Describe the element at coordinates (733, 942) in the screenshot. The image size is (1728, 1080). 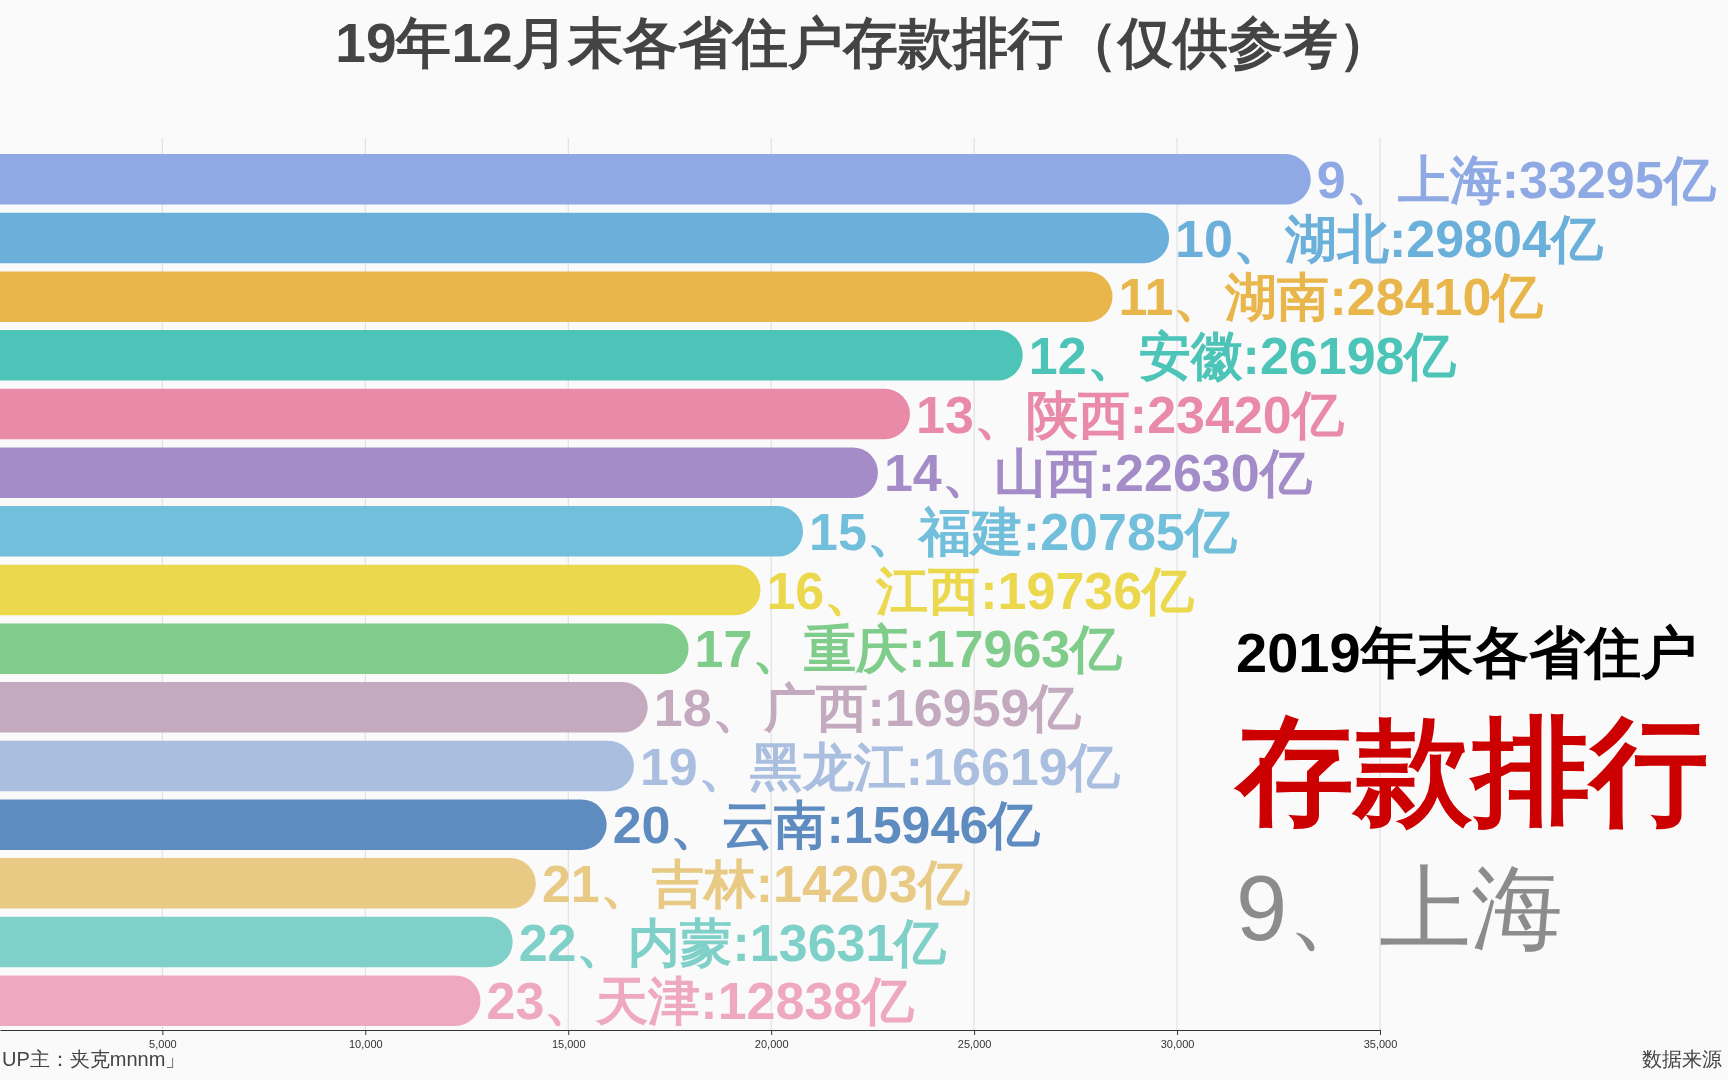
I see `data-label: 22、内蒙:13631亿` at that location.